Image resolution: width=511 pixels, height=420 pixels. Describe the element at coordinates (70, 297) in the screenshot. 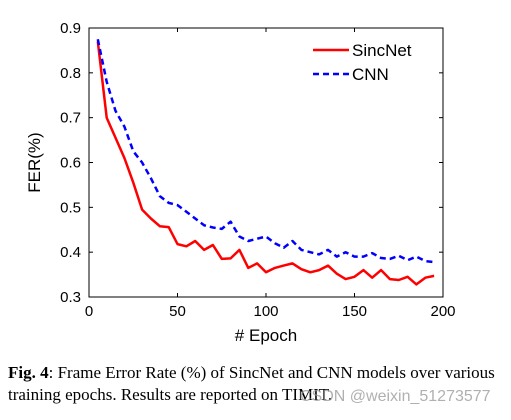

I see `y-tick-label: 0.3` at that location.